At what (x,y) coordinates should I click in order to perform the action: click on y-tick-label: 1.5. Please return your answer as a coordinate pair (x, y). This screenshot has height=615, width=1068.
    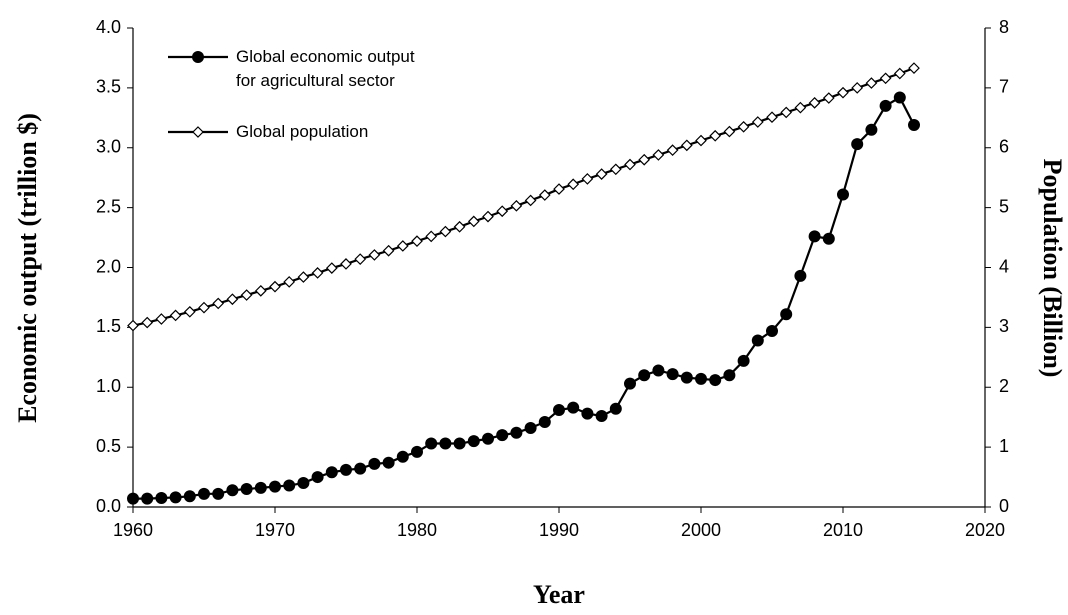
    Looking at the image, I should click on (108, 326).